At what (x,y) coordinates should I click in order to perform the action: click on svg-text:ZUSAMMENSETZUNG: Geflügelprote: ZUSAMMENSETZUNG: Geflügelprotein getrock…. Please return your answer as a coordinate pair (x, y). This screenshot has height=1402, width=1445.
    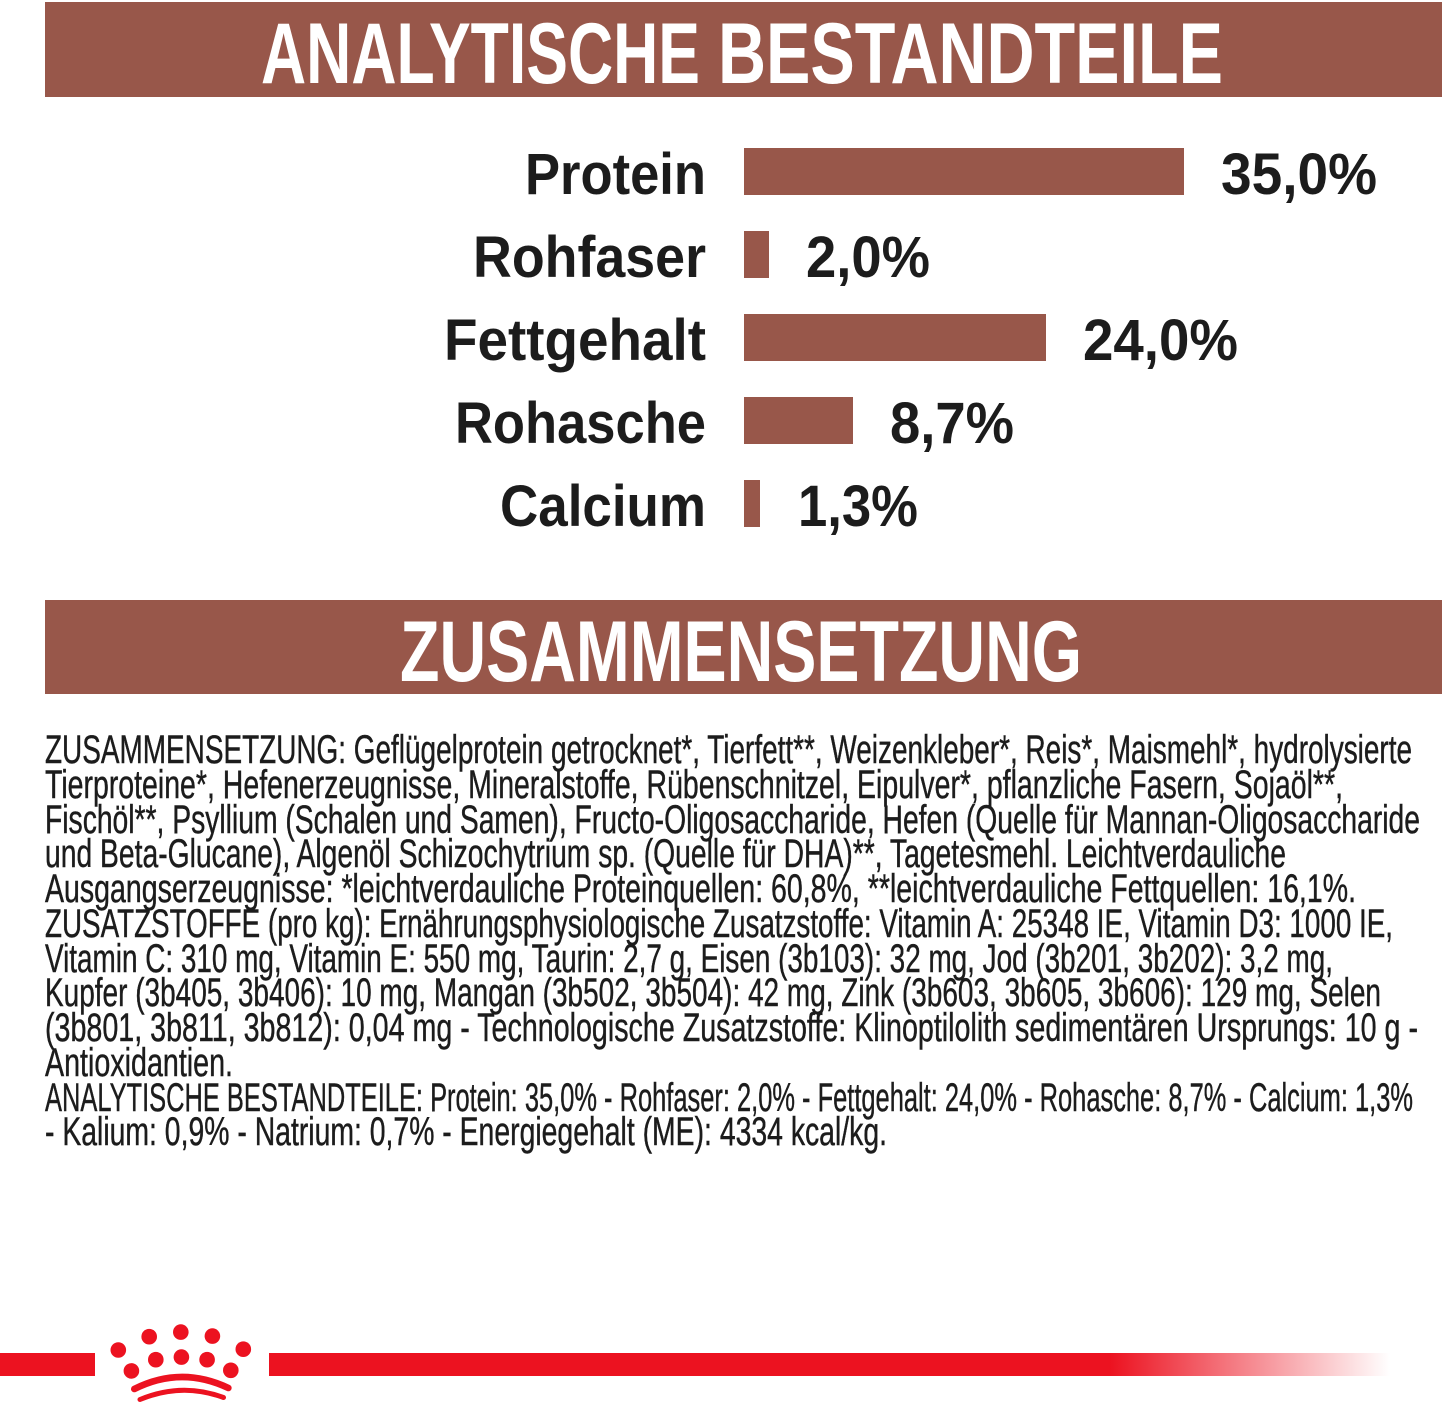
    Looking at the image, I should click on (728, 750).